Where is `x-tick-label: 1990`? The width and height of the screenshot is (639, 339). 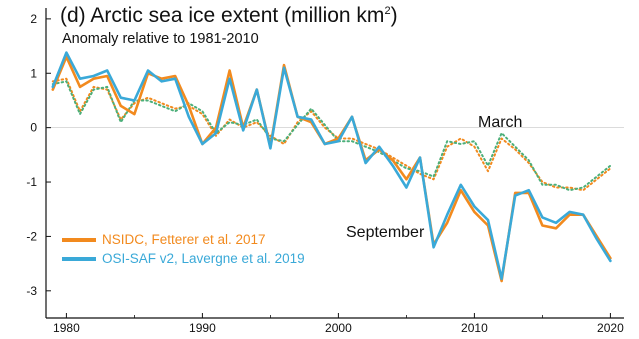 x-tick-label: 1990 is located at coordinates (202, 328).